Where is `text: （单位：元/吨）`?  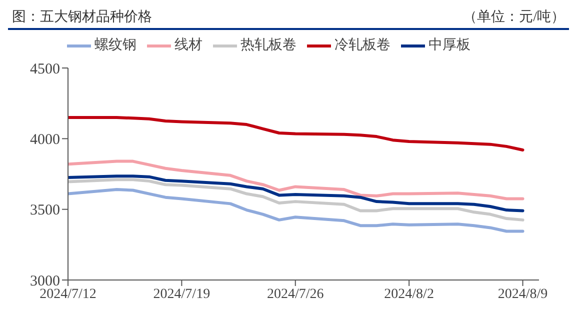 text: （单位：元/吨） is located at coordinates (514, 17).